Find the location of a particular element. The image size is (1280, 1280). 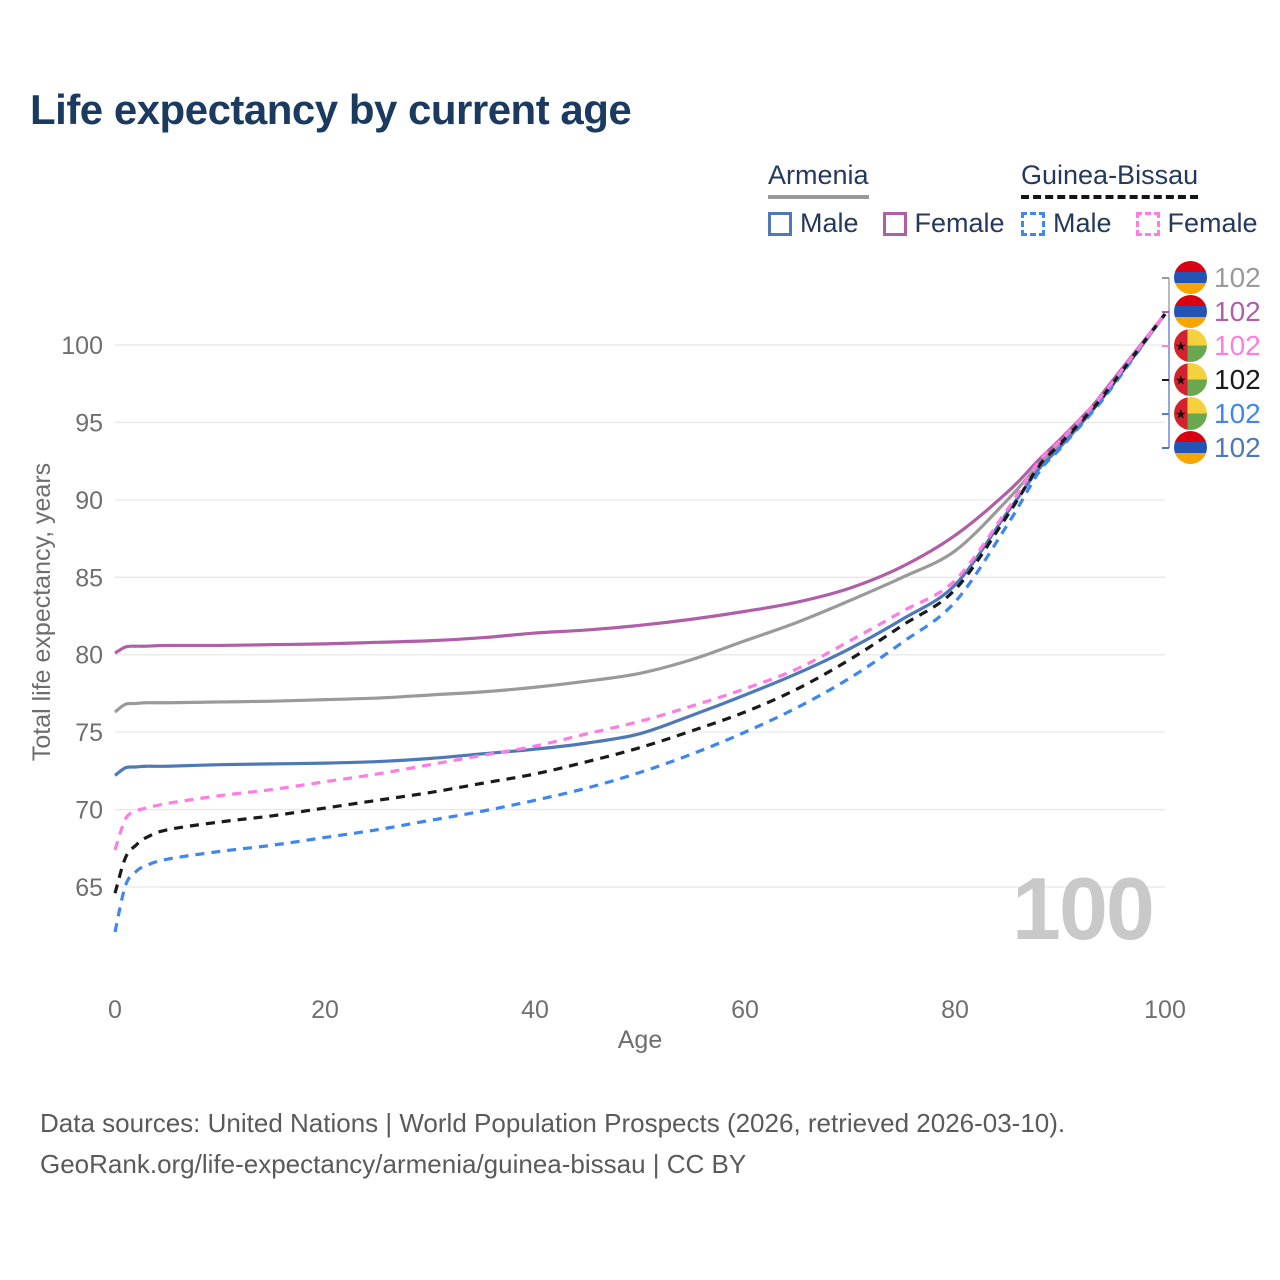

end-label-armenia: 102 is located at coordinates (1217, 277).